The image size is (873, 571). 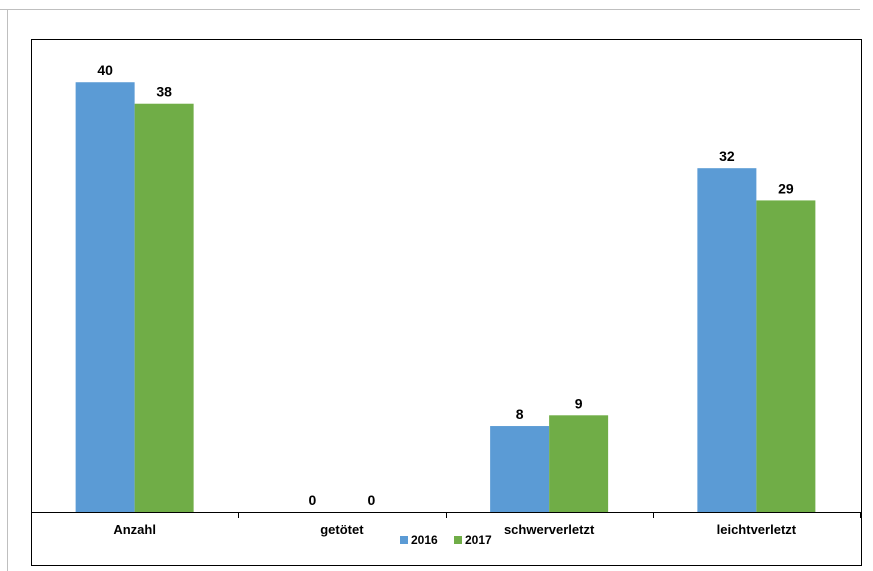 I want to click on category-label: Anzahl, so click(x=134, y=529).